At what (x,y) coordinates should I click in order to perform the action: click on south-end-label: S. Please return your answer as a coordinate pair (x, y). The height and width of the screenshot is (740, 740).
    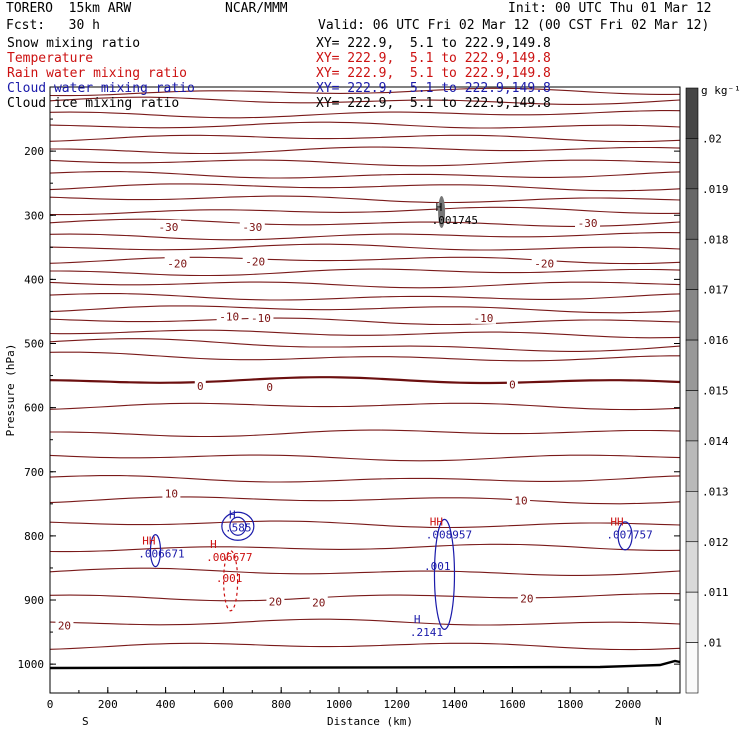
    Looking at the image, I should click on (85, 721).